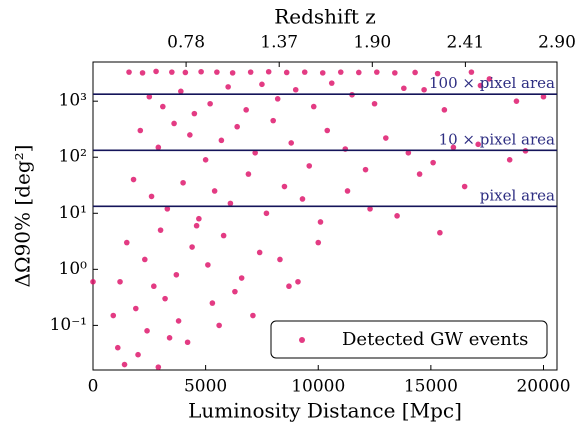 This screenshot has height=445, width=588. I want to click on y-tick-label: 10³, so click(73, 101).